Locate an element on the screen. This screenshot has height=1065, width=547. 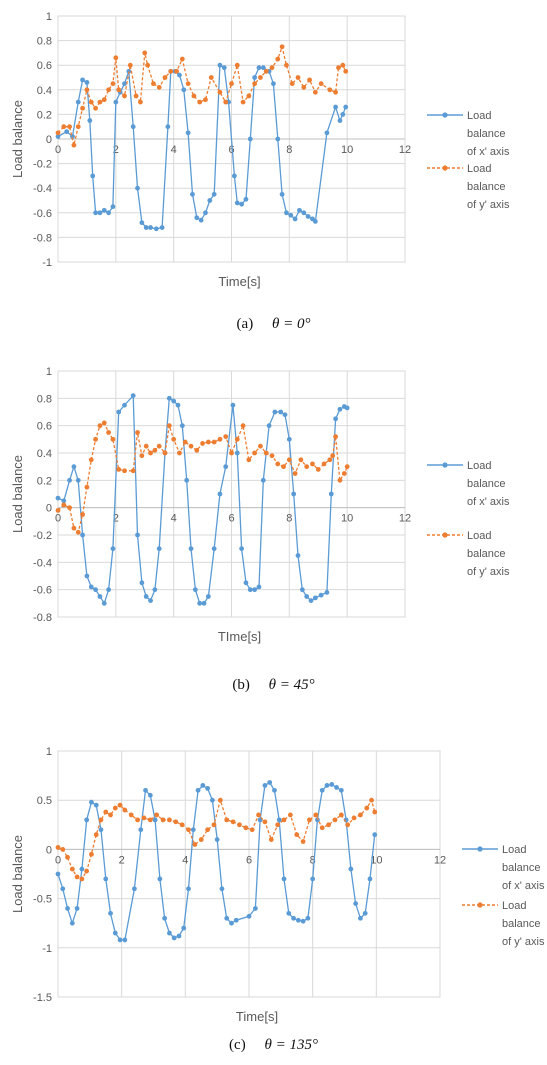
x-tick-label: 10 is located at coordinates (347, 519).